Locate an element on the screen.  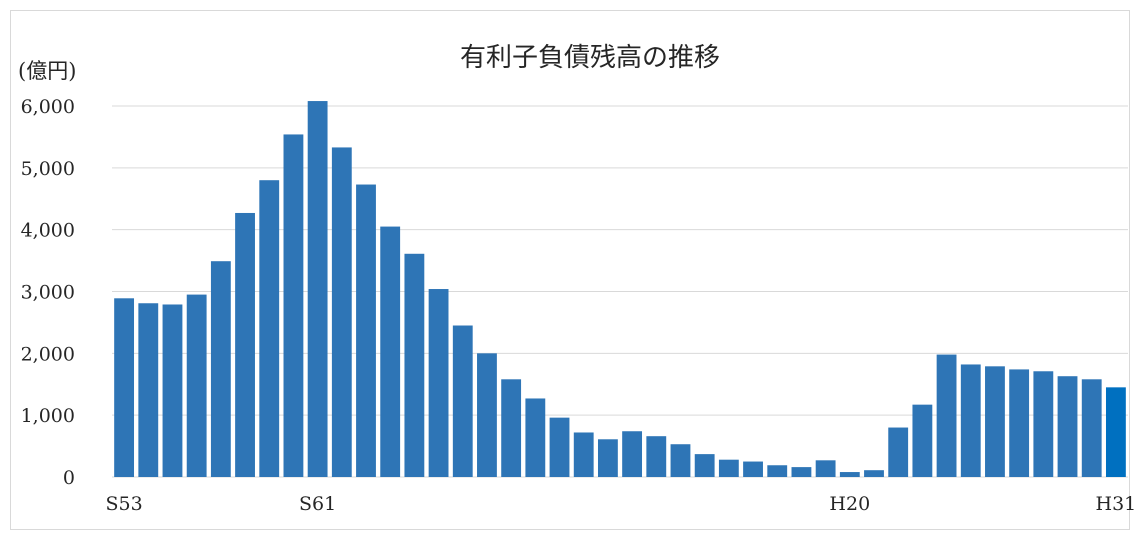
chart-title: 有利子負債残高の推移 is located at coordinates (590, 58).